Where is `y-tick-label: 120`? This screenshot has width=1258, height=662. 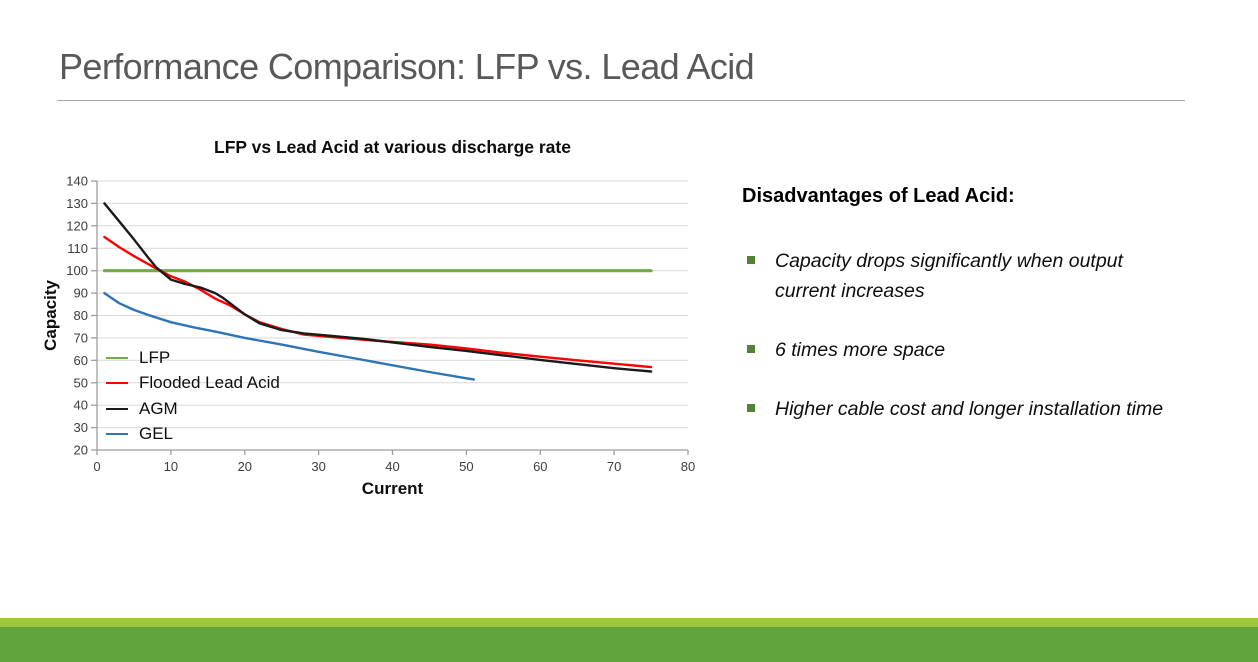 y-tick-label: 120 is located at coordinates (77, 225).